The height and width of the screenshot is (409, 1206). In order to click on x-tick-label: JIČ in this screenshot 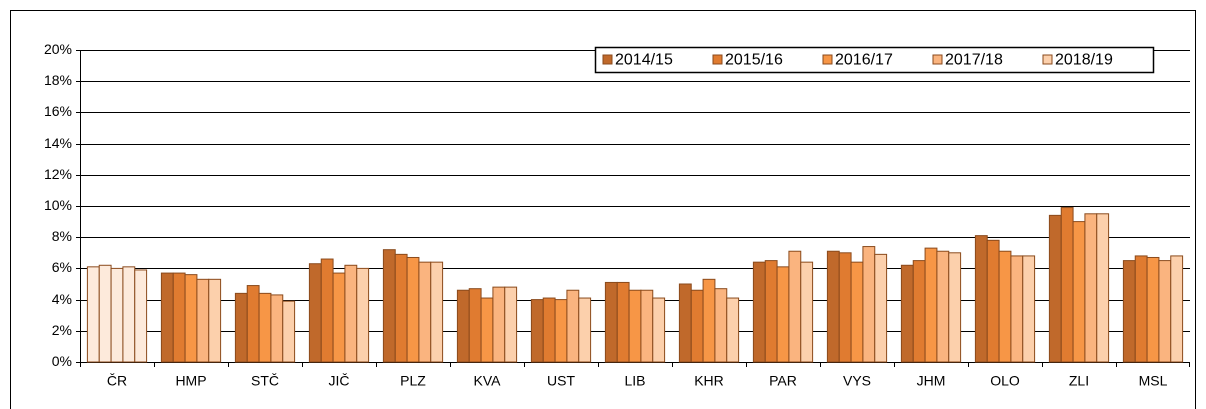, I will do `click(339, 381)`.